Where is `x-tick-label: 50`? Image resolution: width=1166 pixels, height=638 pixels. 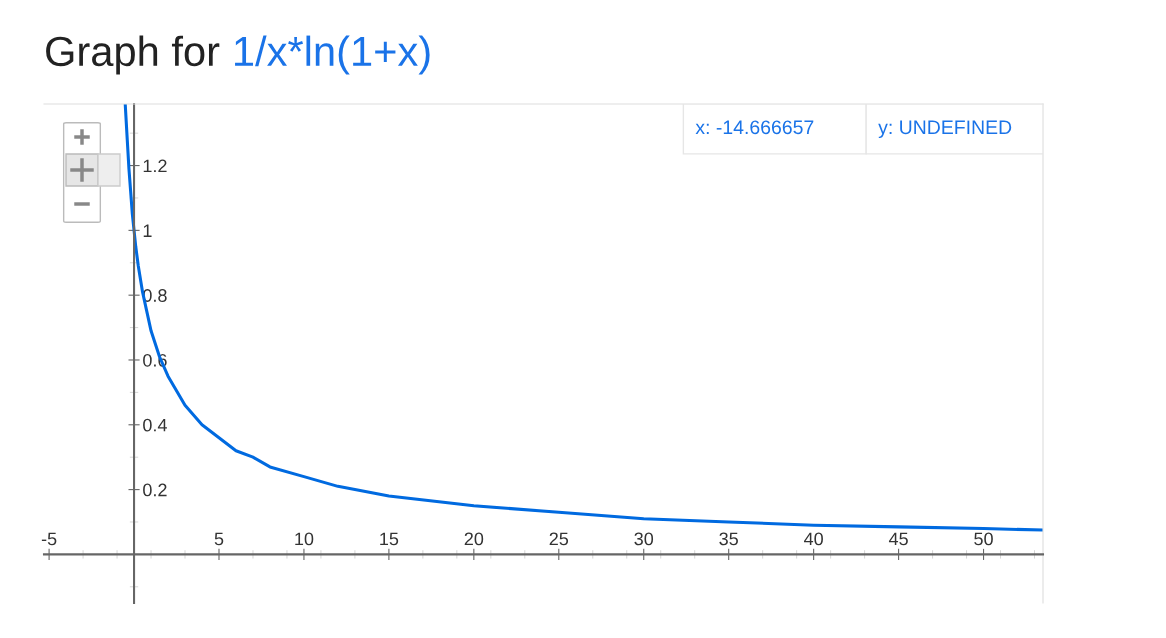
x-tick-label: 50 is located at coordinates (983, 539).